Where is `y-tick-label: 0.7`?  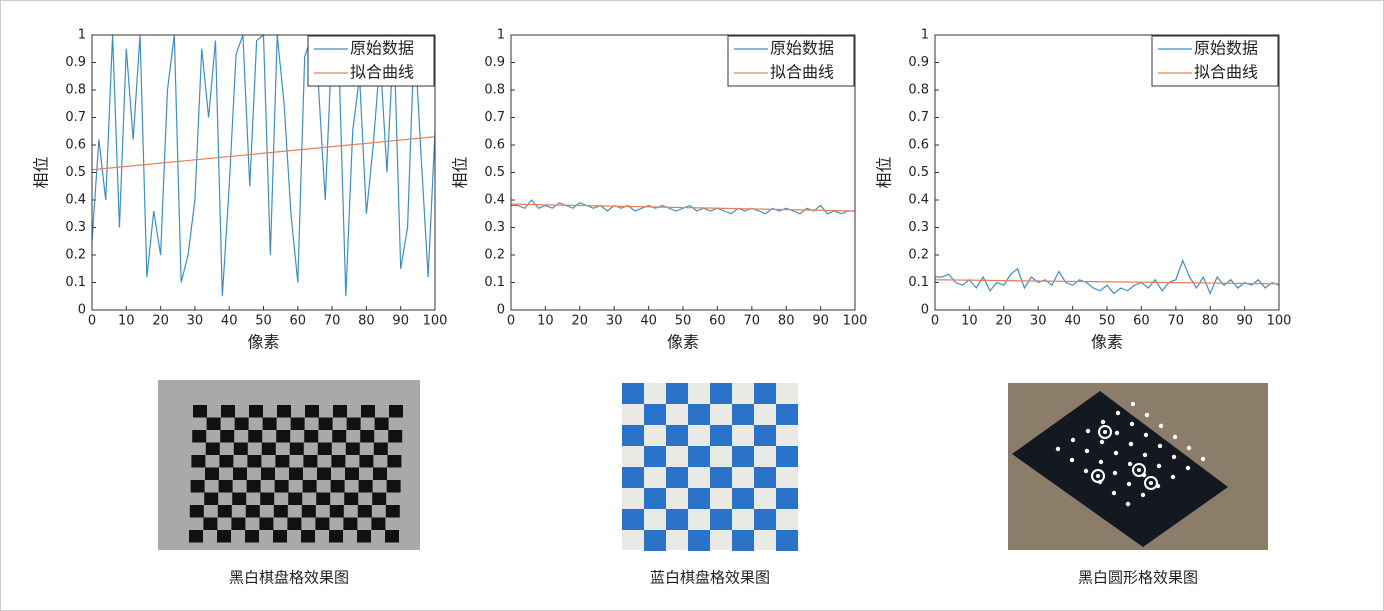 y-tick-label: 0.7 is located at coordinates (494, 117).